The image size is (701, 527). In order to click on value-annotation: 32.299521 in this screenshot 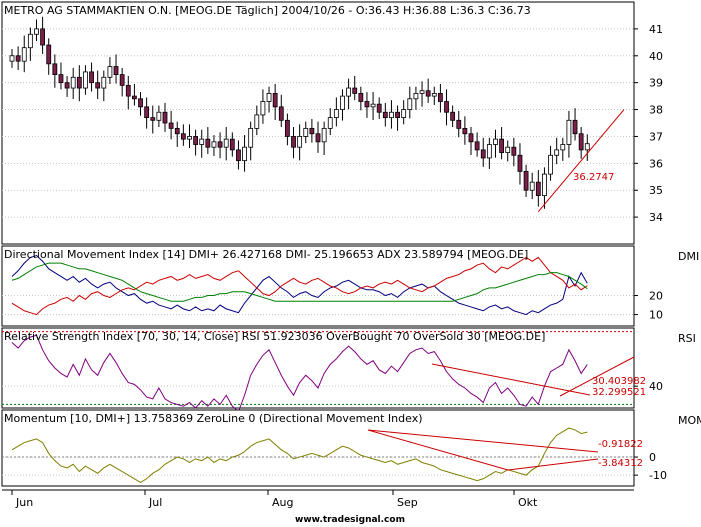, I will do `click(619, 392)`.